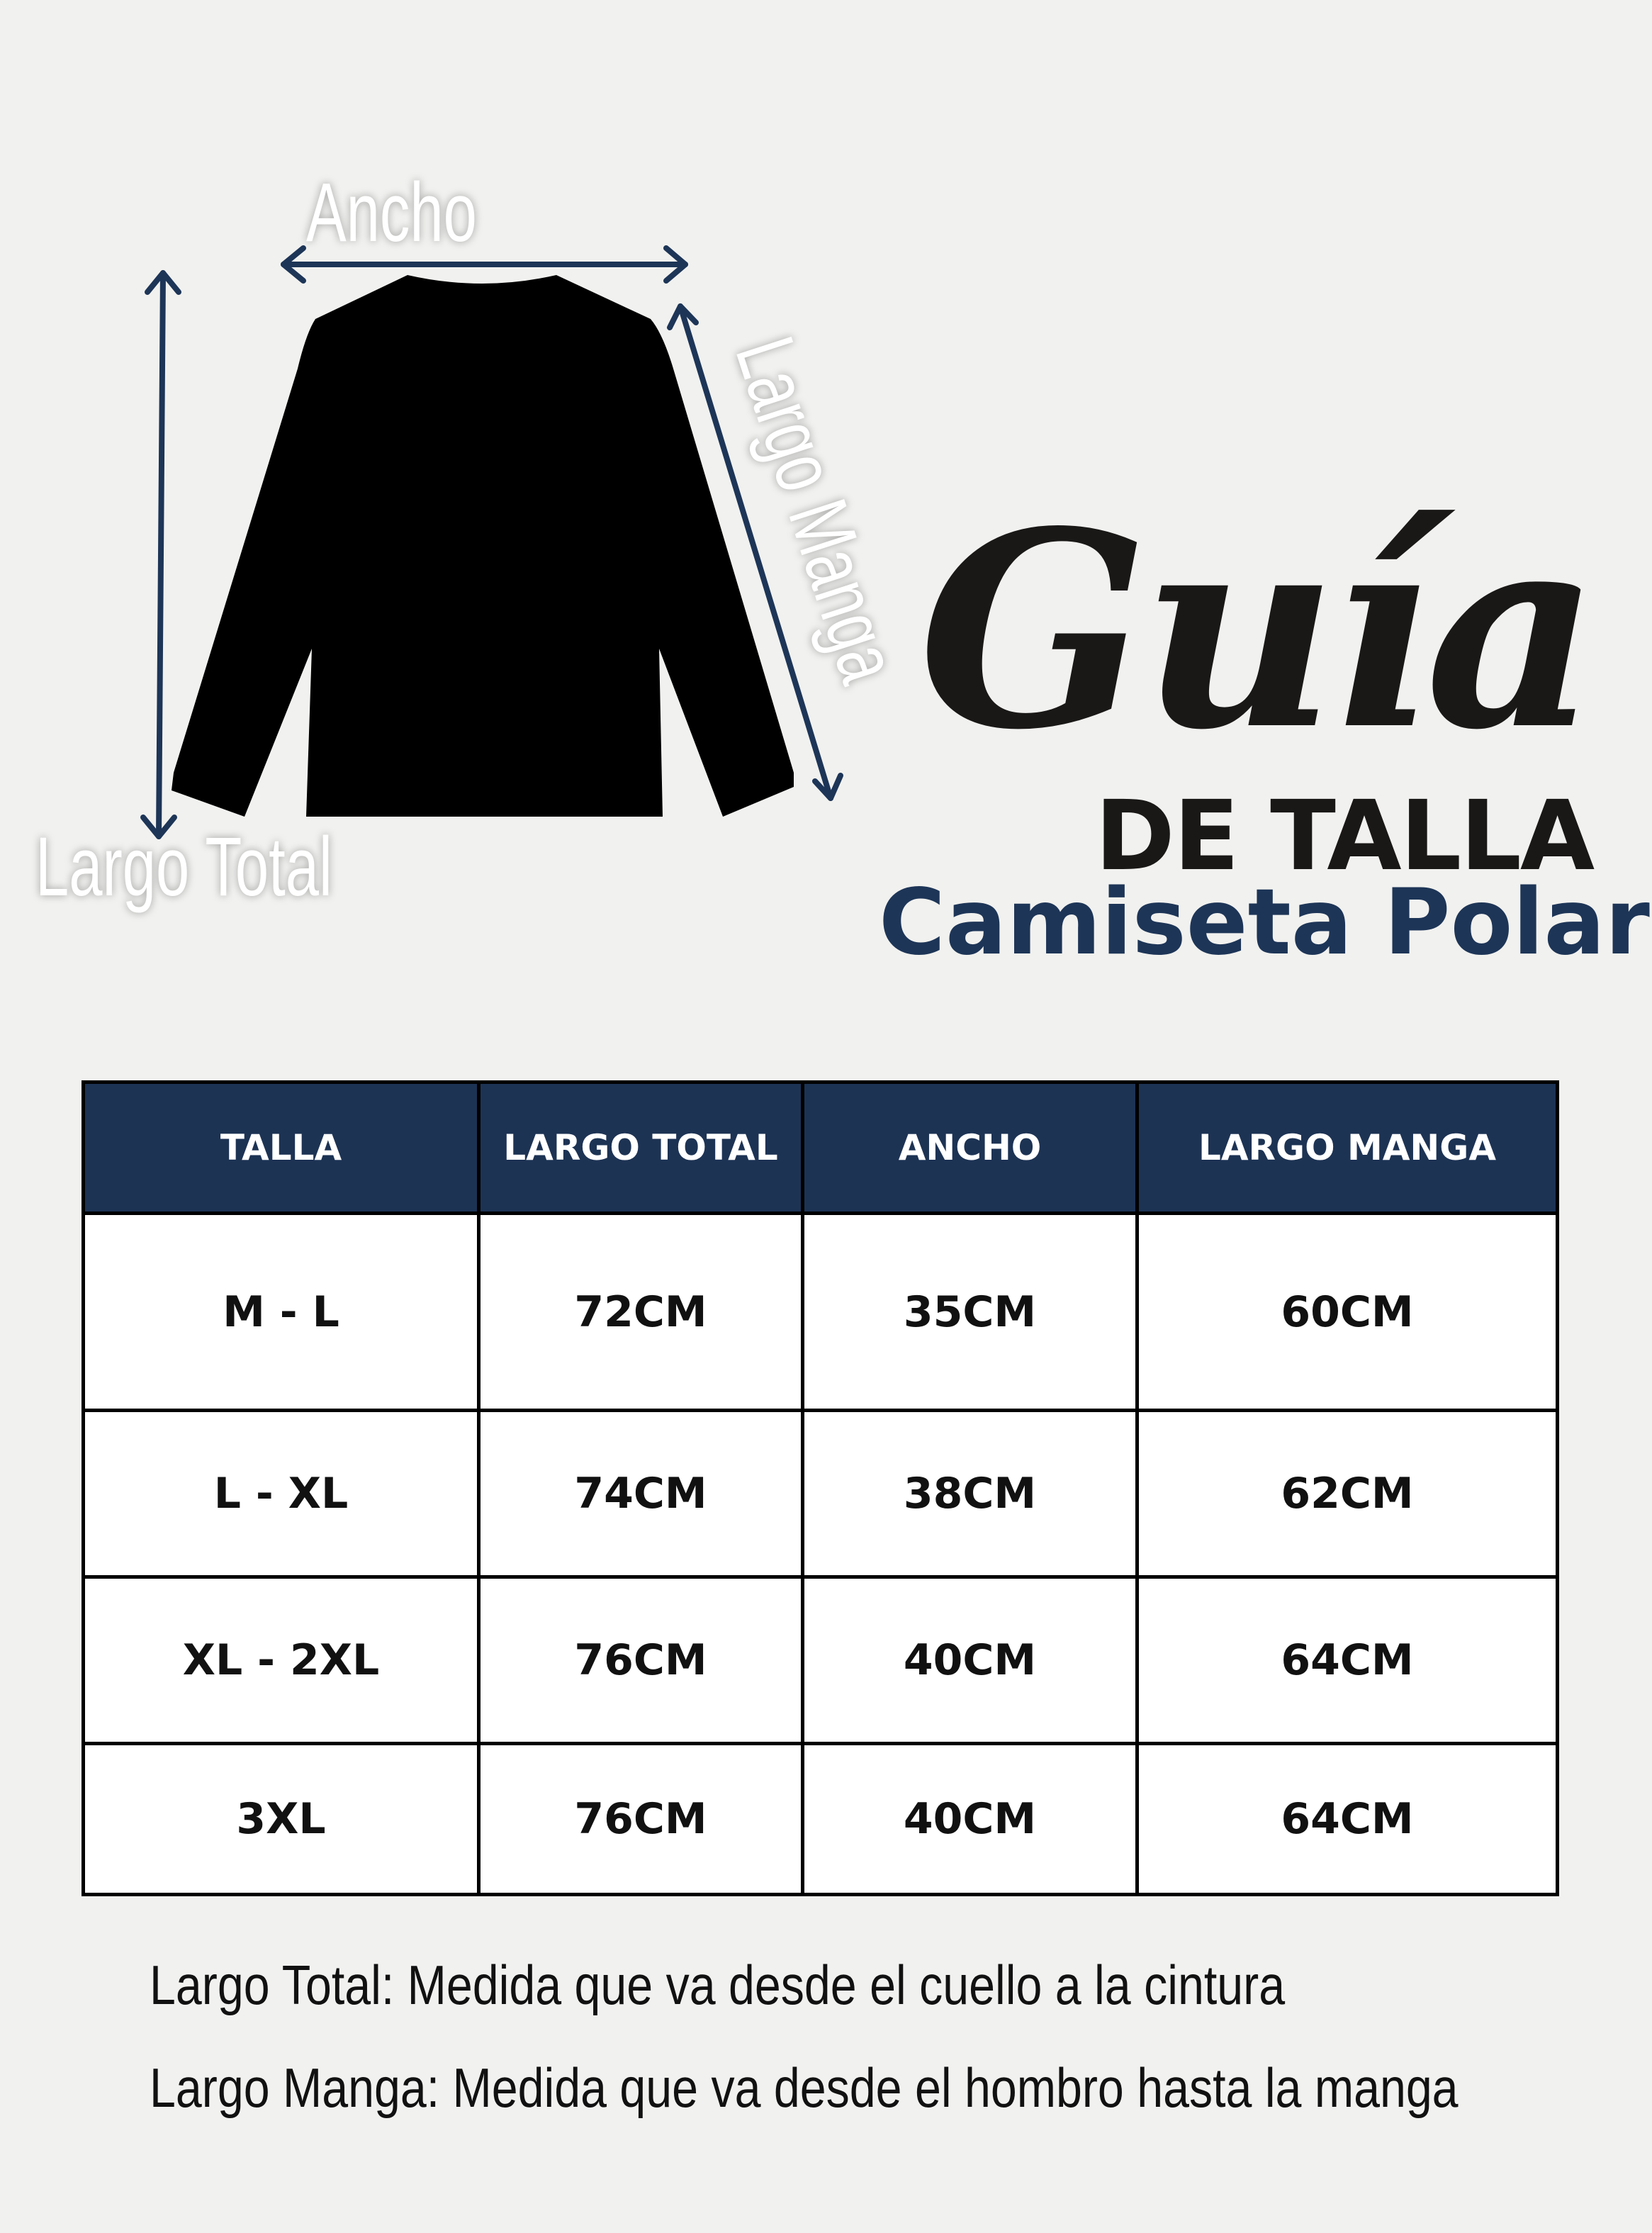  I want to click on ancho-label: Ancho, so click(391, 212).